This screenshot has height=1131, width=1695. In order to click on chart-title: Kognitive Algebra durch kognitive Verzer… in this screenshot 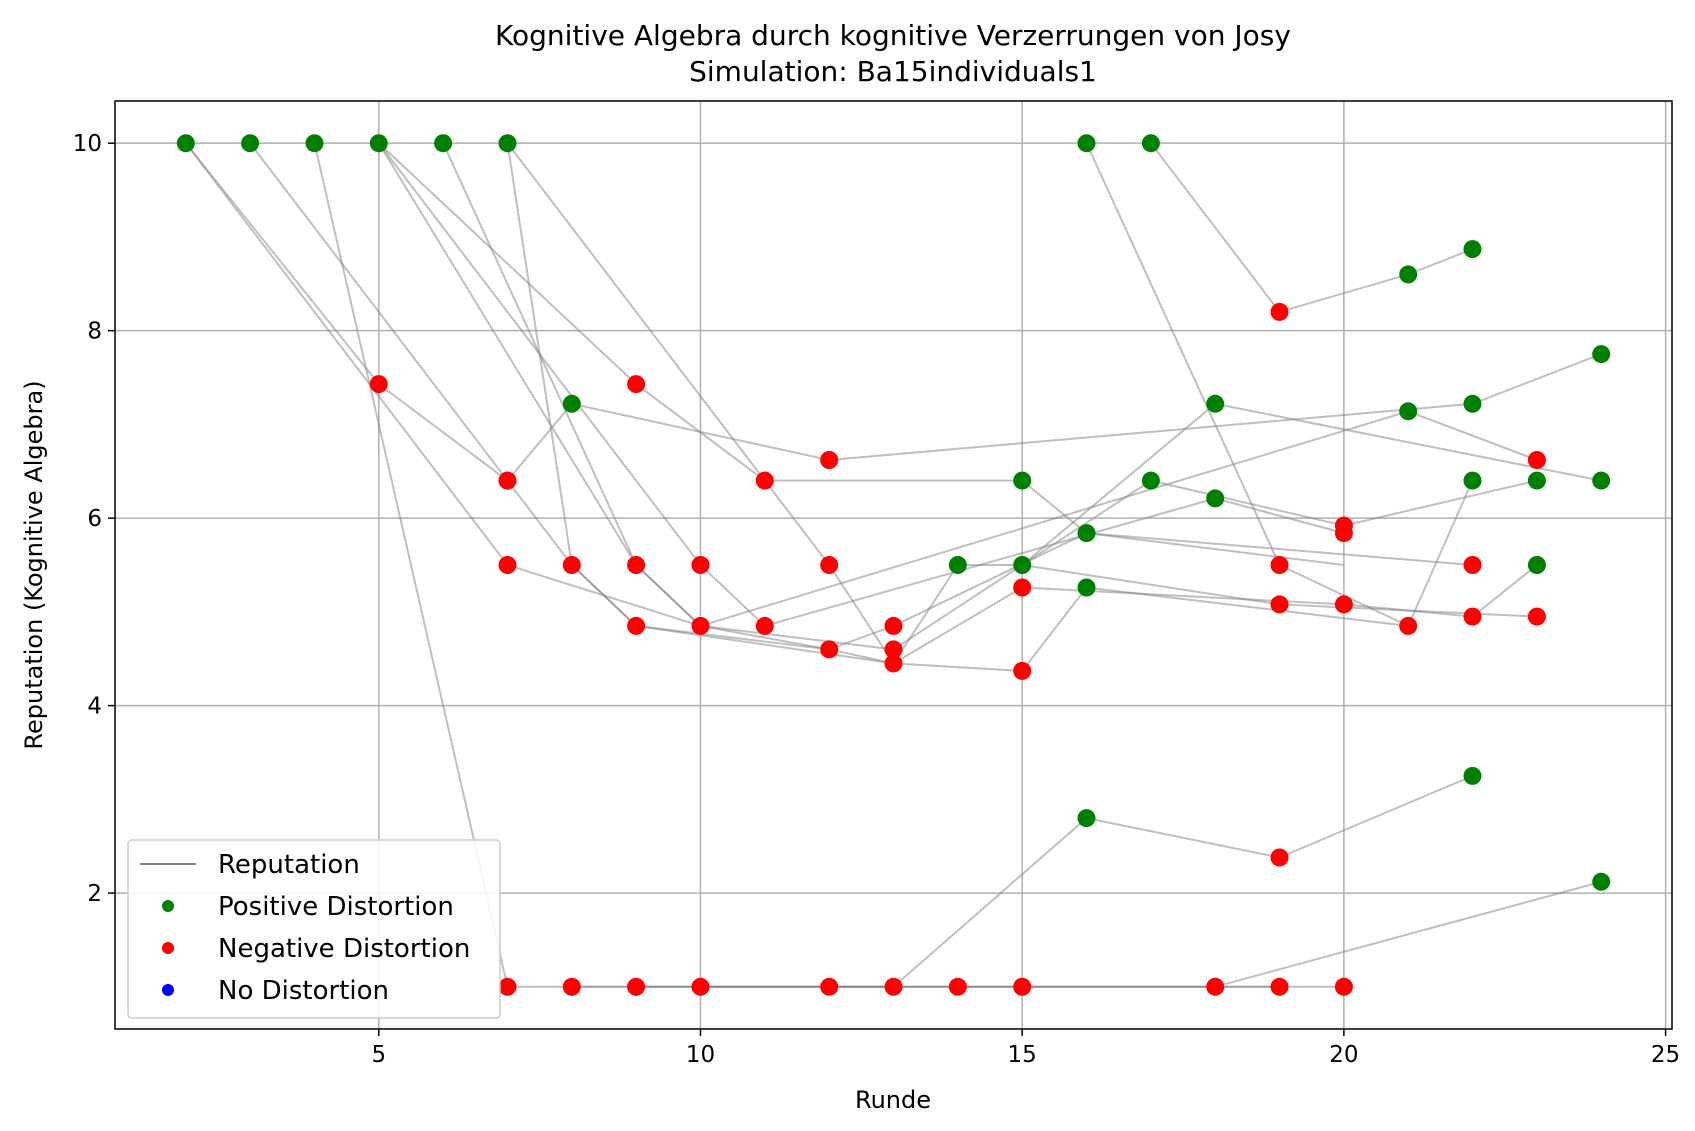, I will do `click(893, 35)`.